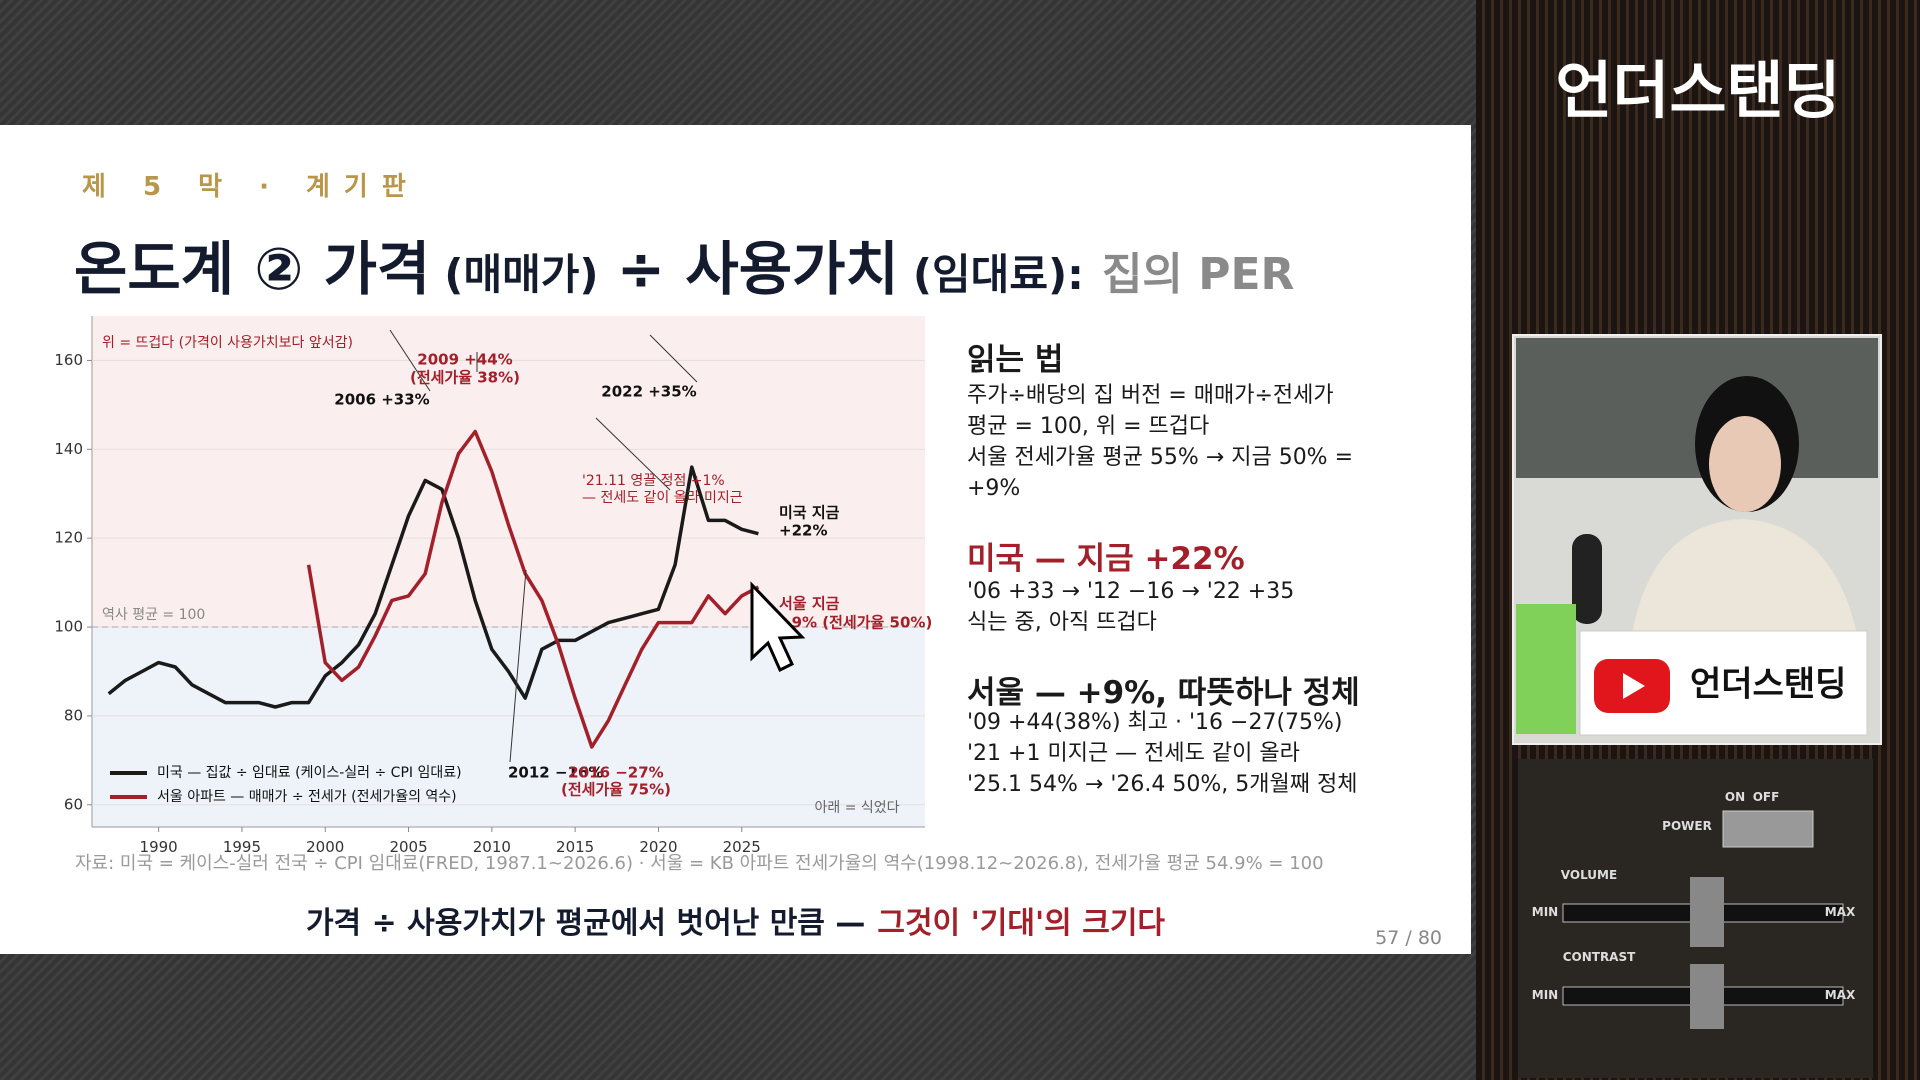 This screenshot has width=1920, height=1080. I want to click on volume-knob, so click(1707, 912).